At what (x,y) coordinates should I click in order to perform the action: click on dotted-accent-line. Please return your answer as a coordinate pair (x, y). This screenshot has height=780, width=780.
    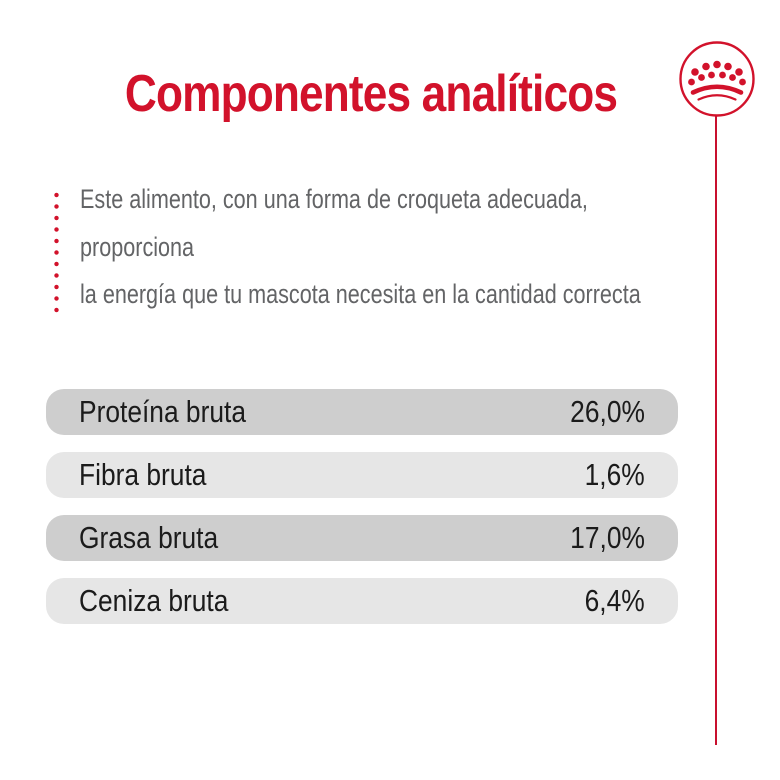
    Looking at the image, I should click on (56, 254).